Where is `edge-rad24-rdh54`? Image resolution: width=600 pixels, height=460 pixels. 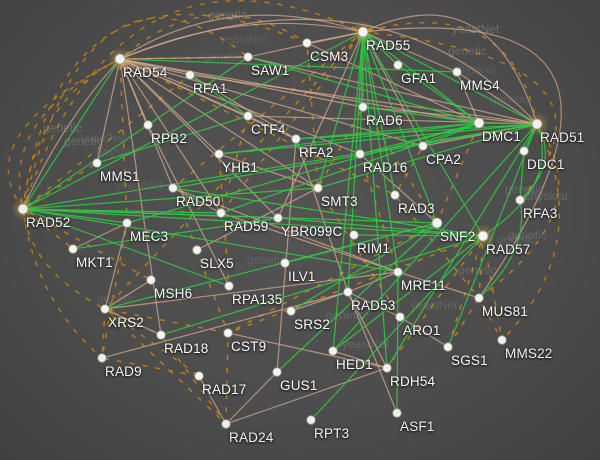 edge-rad24-rdh54 is located at coordinates (306, 396).